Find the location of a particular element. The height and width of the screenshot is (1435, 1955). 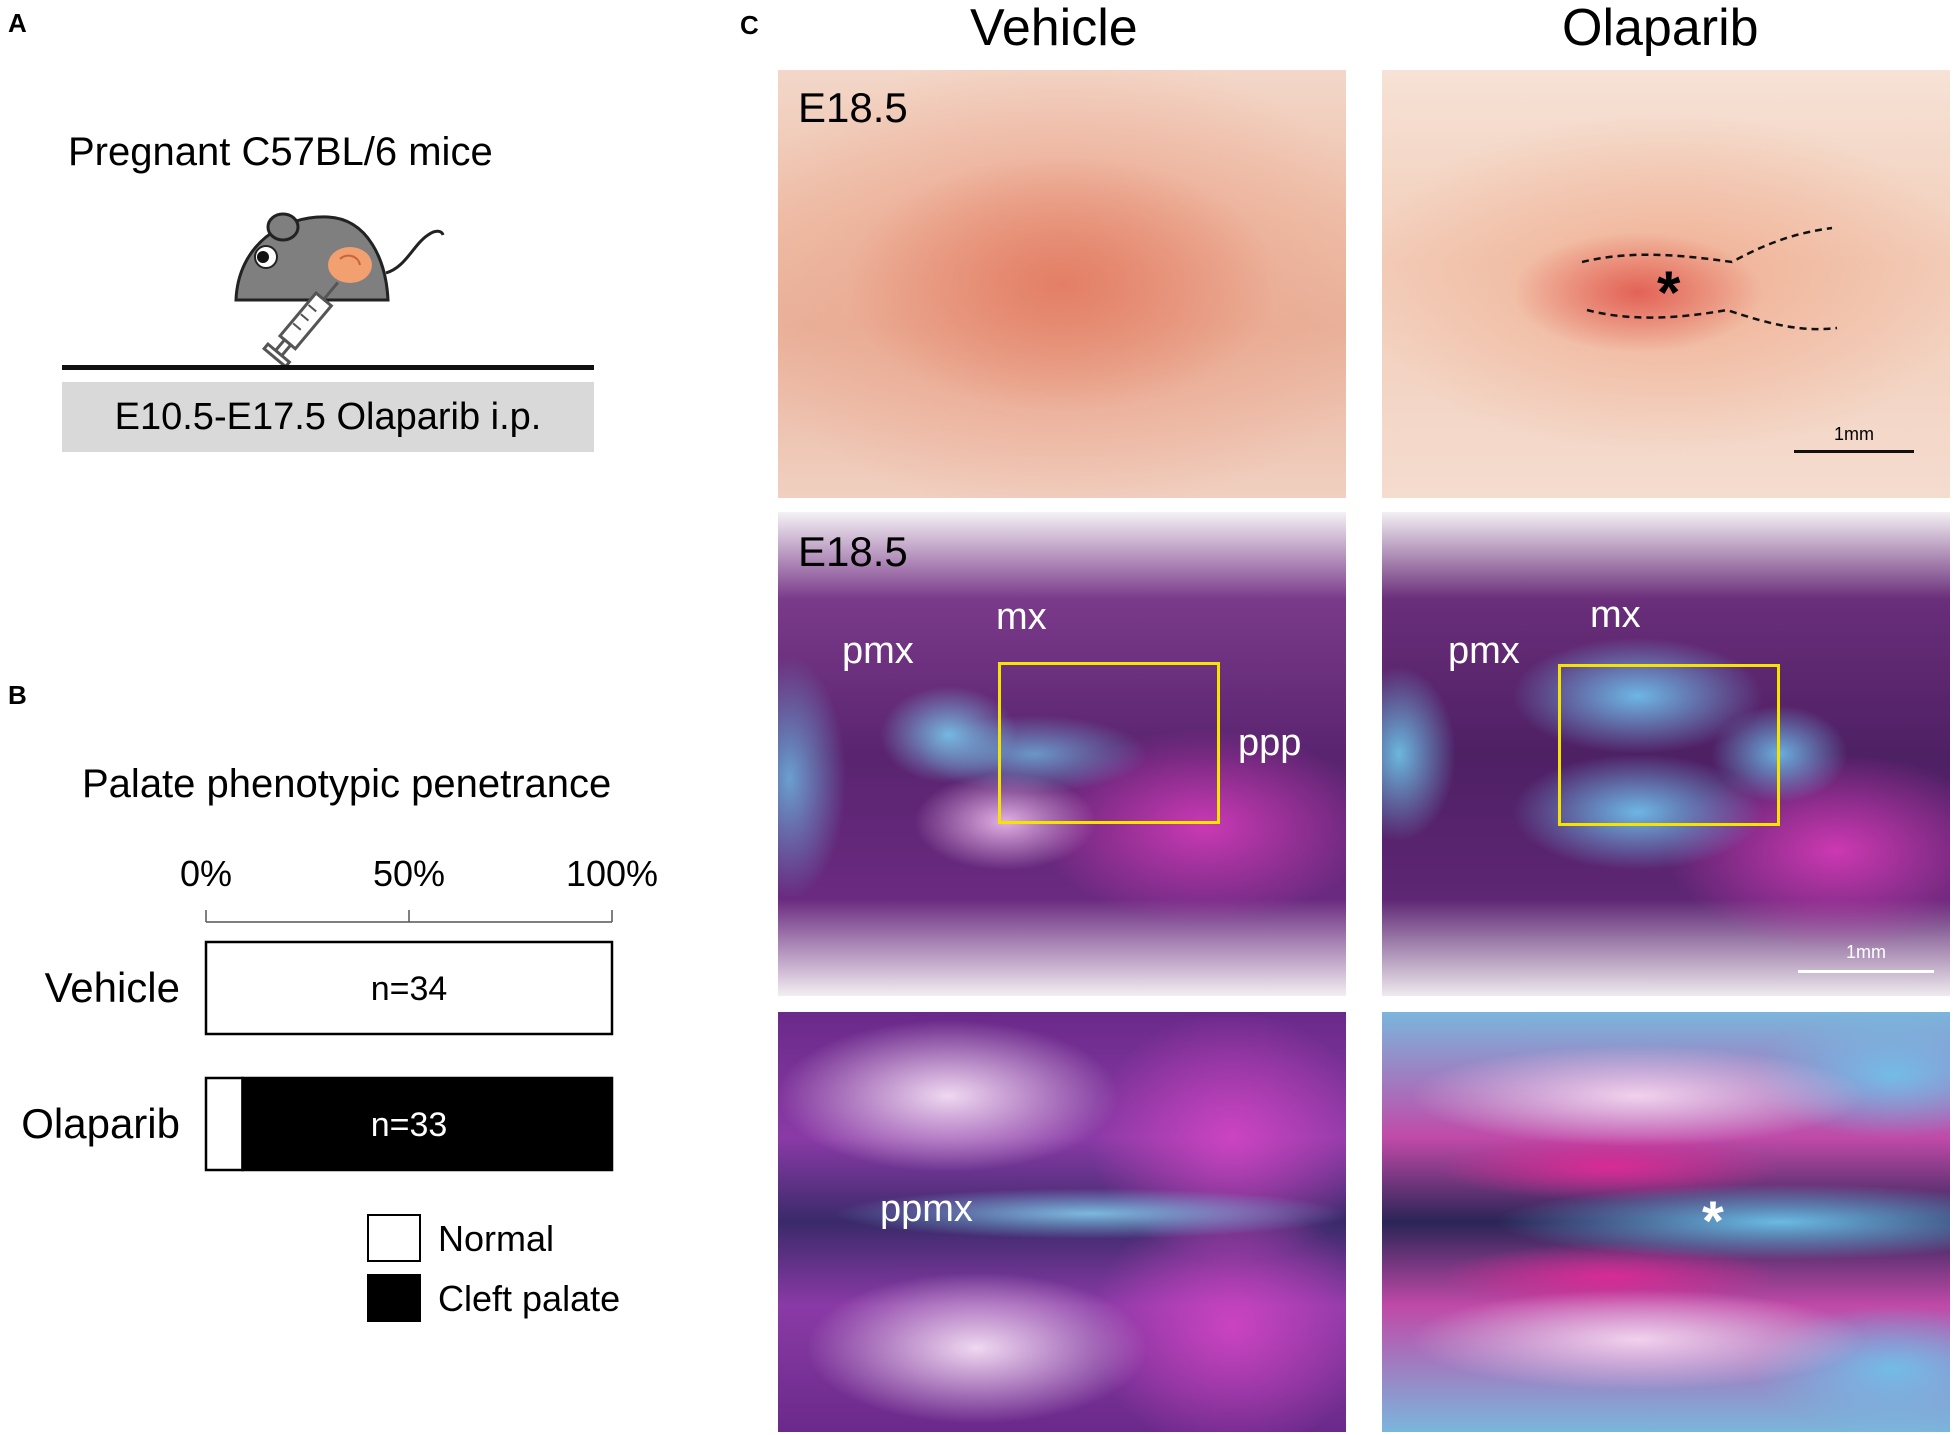

category-label: Vehicle is located at coordinates (112, 987).